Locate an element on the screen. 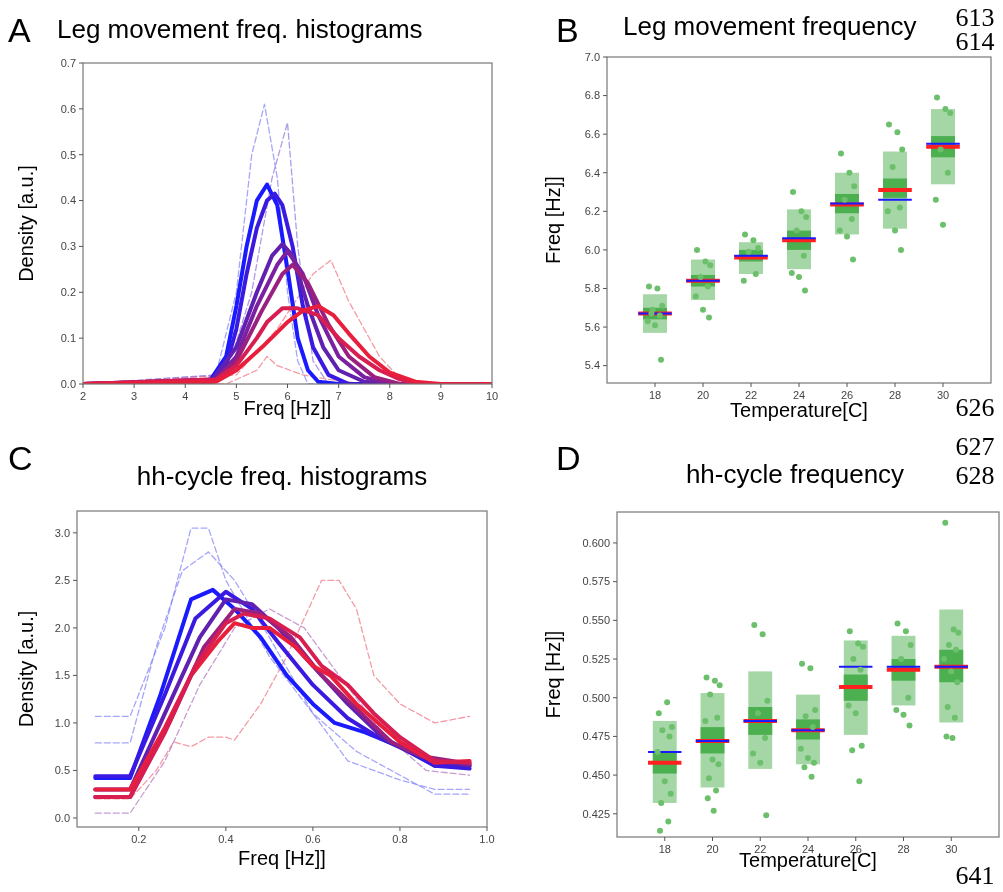 Image resolution: width=1003 pixels, height=892 pixels. y-tick-label: 0.6 is located at coordinates (68, 108).